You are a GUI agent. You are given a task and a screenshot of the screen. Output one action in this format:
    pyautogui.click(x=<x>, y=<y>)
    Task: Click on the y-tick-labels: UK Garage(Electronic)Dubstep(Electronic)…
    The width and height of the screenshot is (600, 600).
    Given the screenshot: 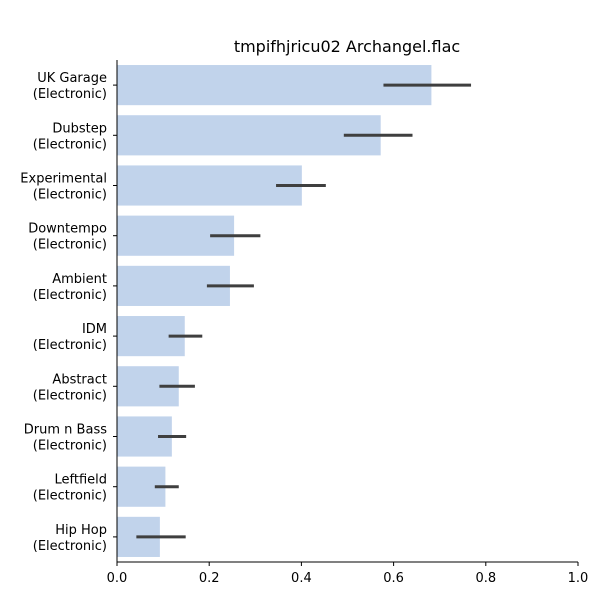 What is the action you would take?
    pyautogui.click(x=63, y=312)
    